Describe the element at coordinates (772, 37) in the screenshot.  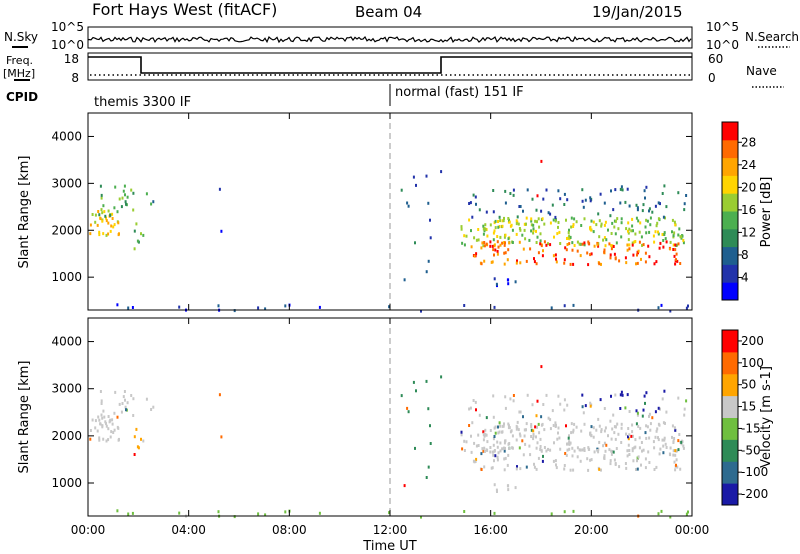
I see `nsearch-label: N.Search` at that location.